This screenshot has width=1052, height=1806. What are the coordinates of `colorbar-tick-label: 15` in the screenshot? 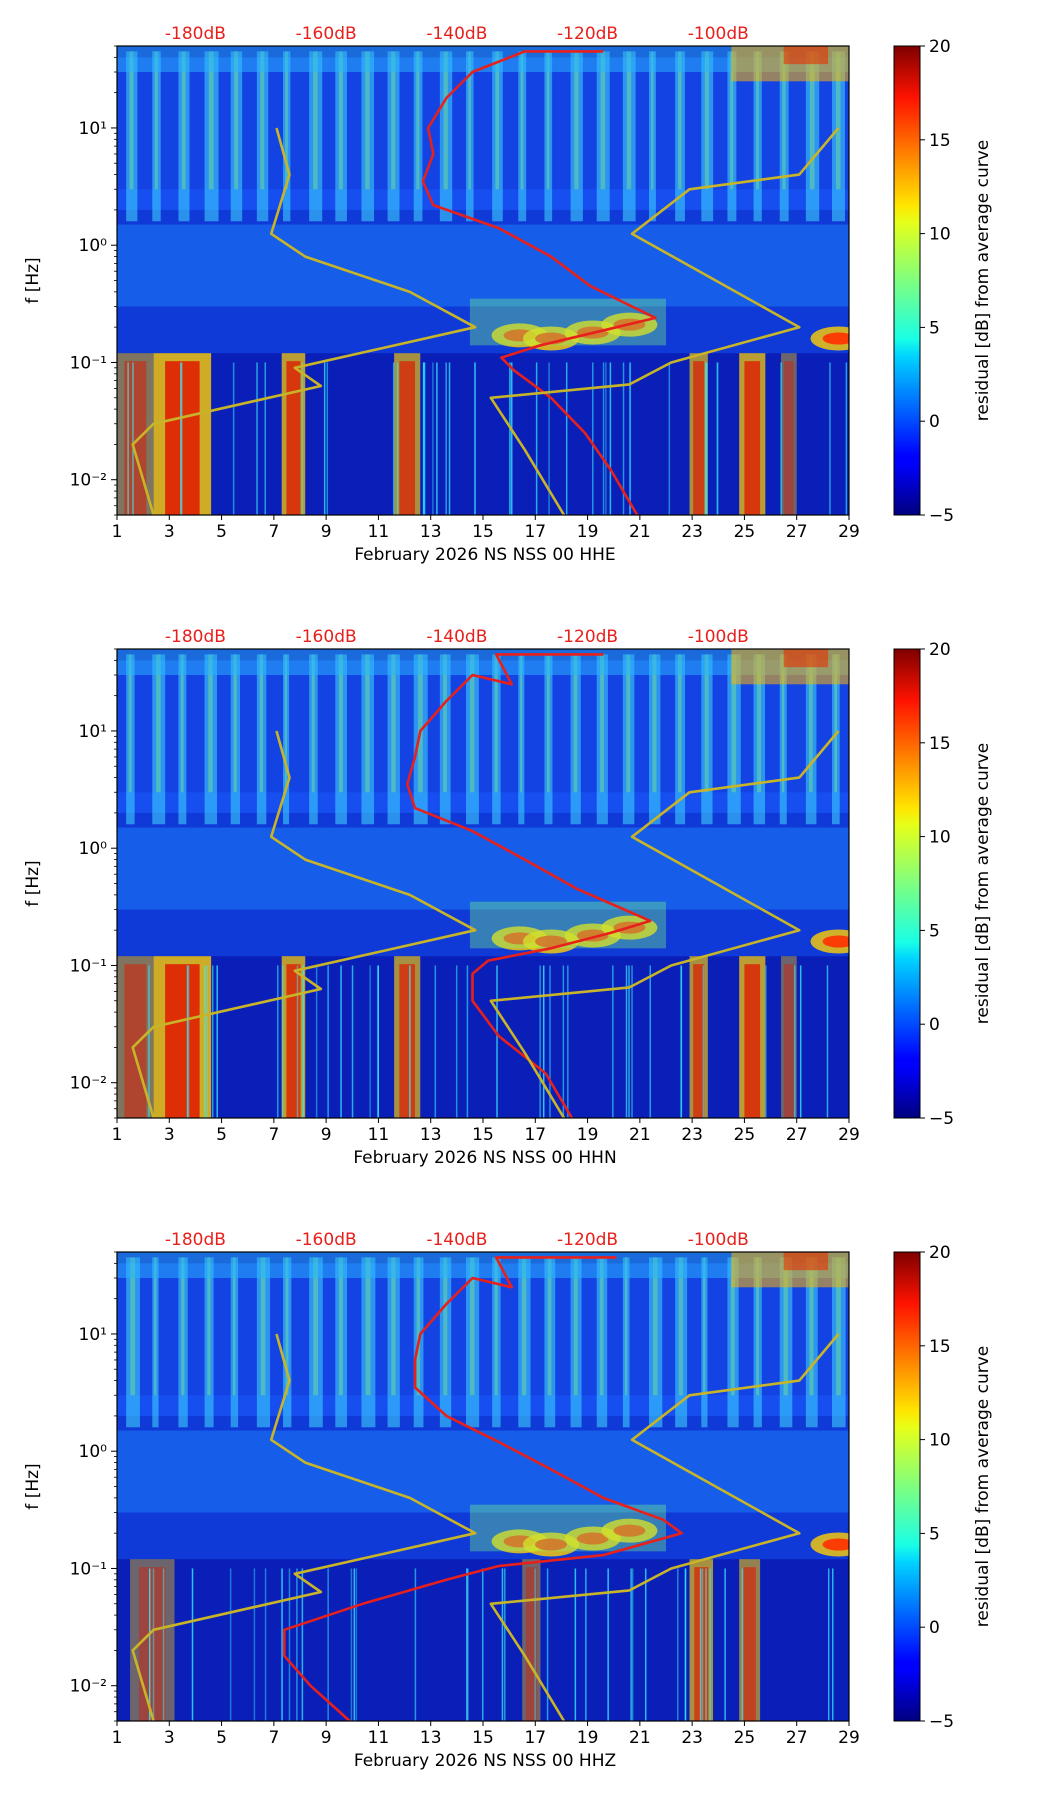 It's located at (940, 141).